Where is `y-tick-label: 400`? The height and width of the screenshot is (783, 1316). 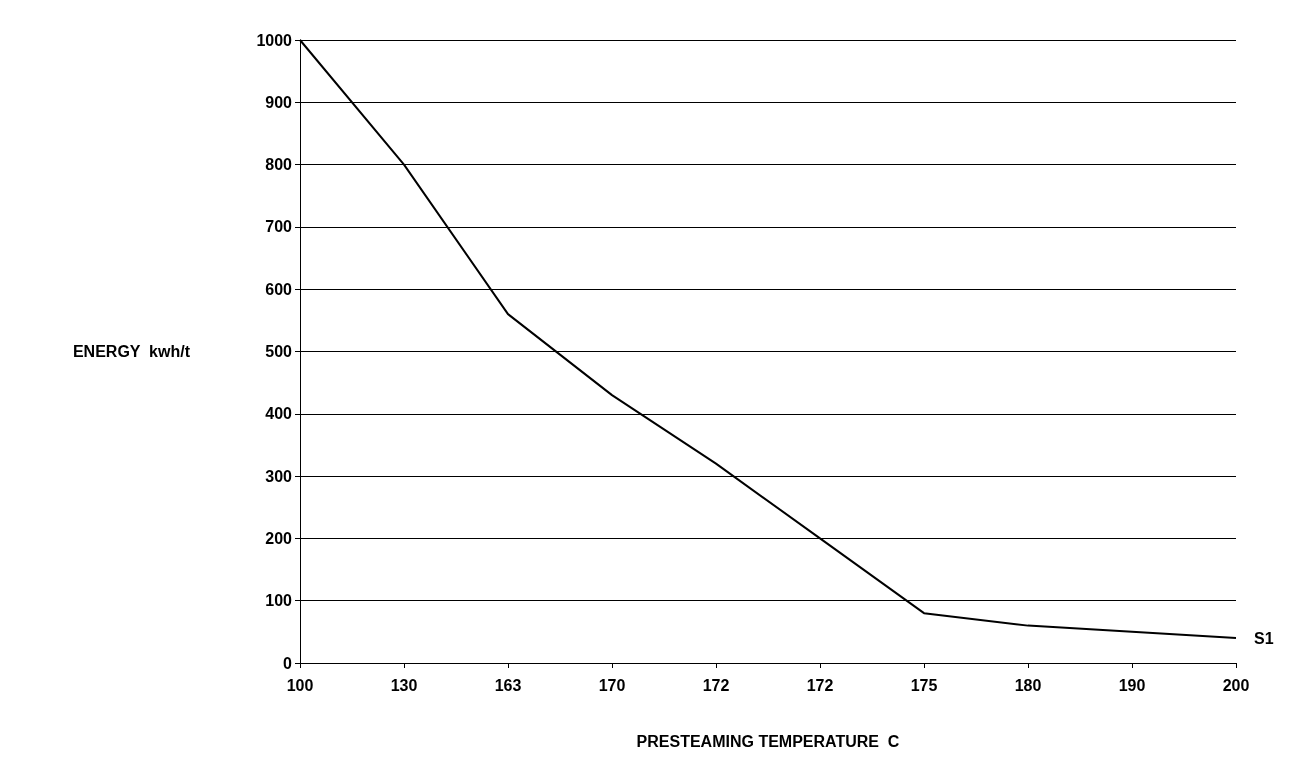
y-tick-label: 400 is located at coordinates (279, 414).